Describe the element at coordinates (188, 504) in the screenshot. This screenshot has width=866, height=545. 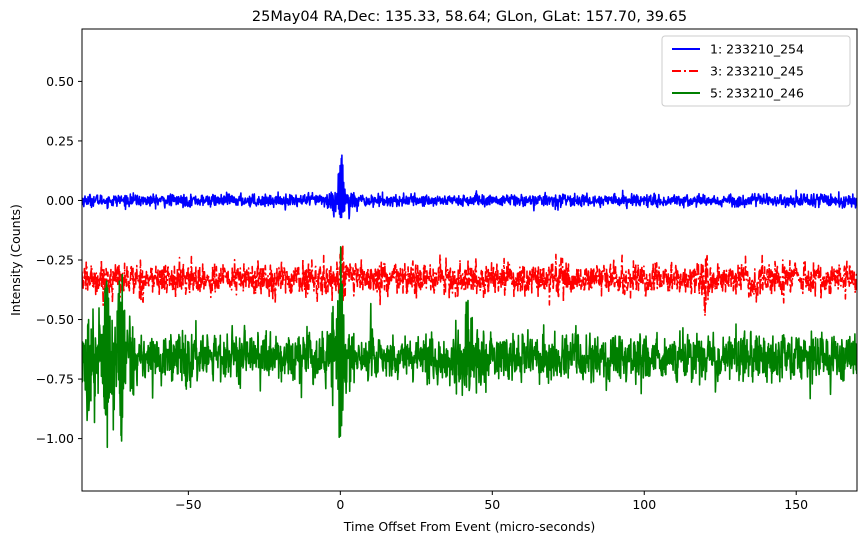
I see `x-tick-label: −50` at that location.